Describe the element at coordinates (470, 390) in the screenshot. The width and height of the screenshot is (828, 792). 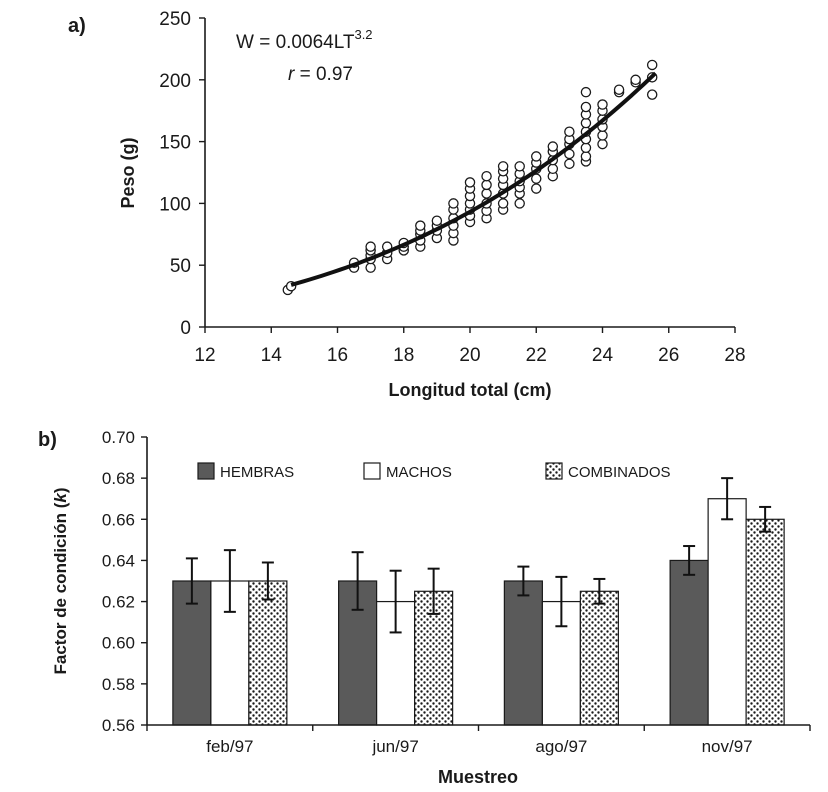
I see `scatter-x-axis-title: Longitud total (cm)` at that location.